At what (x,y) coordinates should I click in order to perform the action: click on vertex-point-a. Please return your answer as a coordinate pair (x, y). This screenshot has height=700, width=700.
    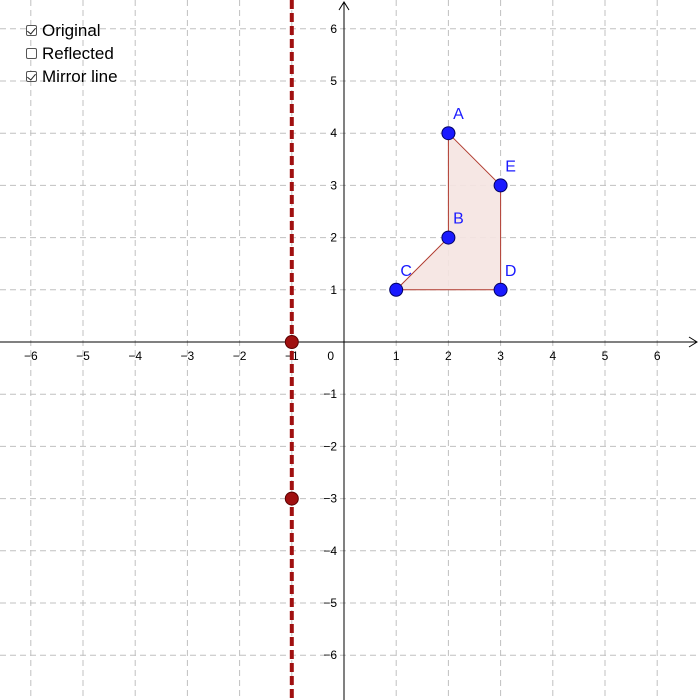
    Looking at the image, I should click on (448, 133).